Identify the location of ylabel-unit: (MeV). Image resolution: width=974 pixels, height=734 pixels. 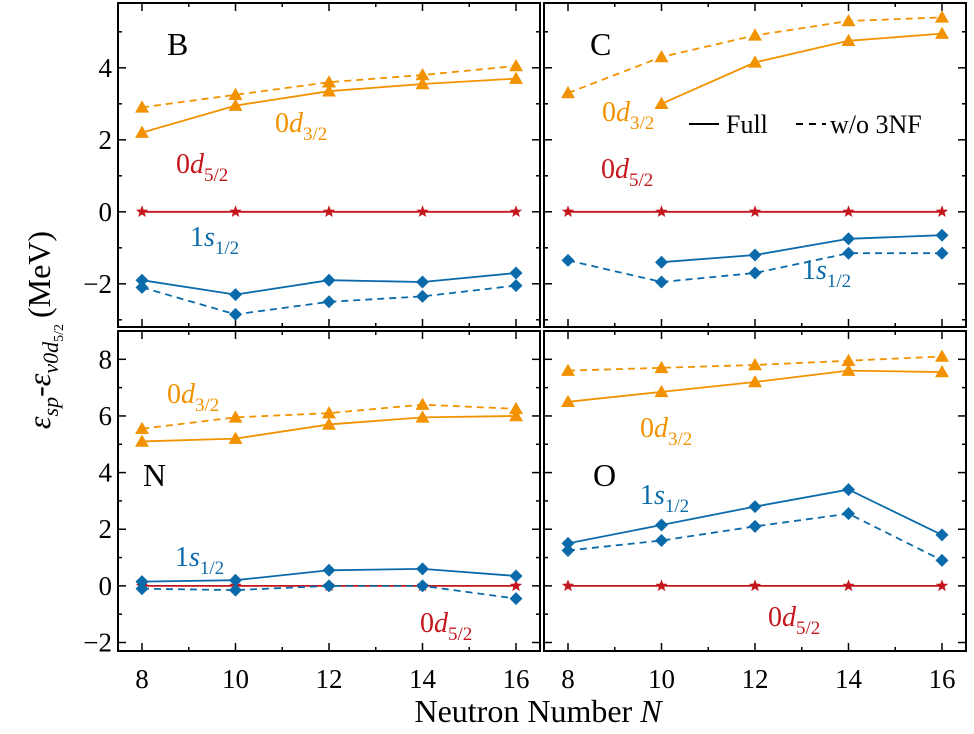
(39, 274).